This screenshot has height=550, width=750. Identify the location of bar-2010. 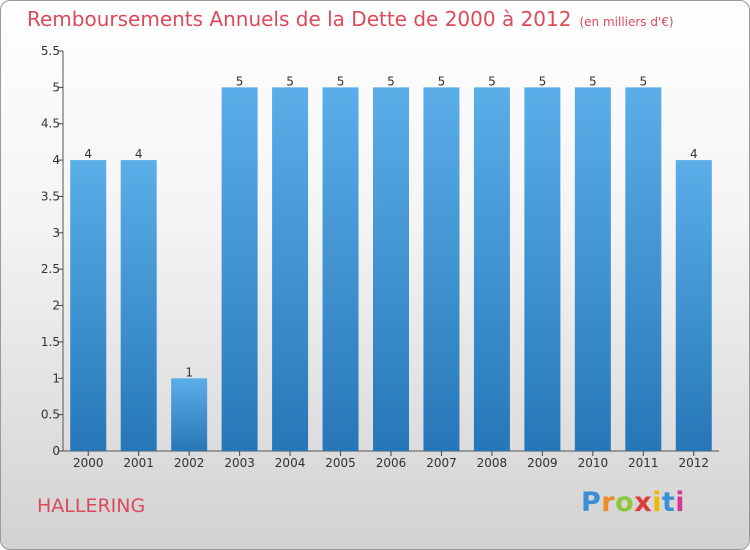
(592, 269).